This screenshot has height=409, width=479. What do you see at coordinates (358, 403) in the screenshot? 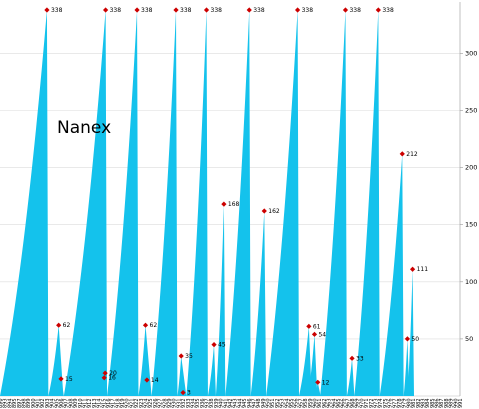
I see `x-tick-label: 969` at bounding box center [358, 403].